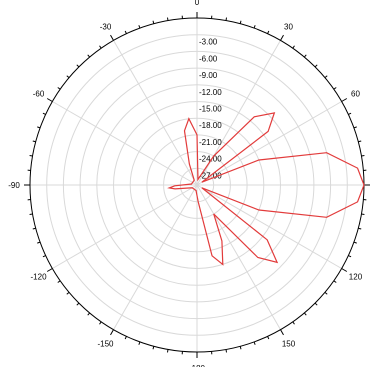 This screenshot has height=367, width=374. I want to click on angle-label: -150, so click(105, 343).